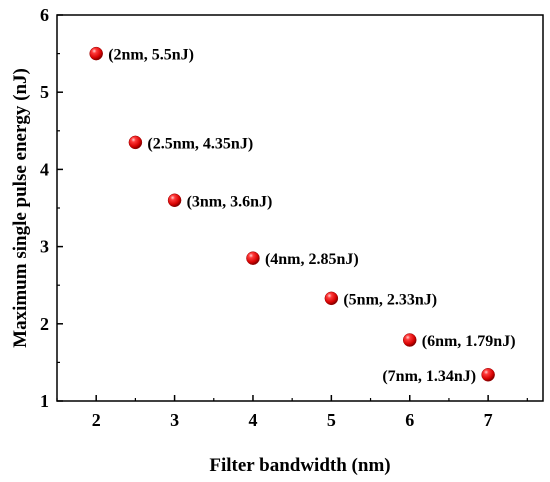 The height and width of the screenshot is (482, 550). Describe the element at coordinates (96, 420) in the screenshot. I see `x-tick-label: 2` at that location.